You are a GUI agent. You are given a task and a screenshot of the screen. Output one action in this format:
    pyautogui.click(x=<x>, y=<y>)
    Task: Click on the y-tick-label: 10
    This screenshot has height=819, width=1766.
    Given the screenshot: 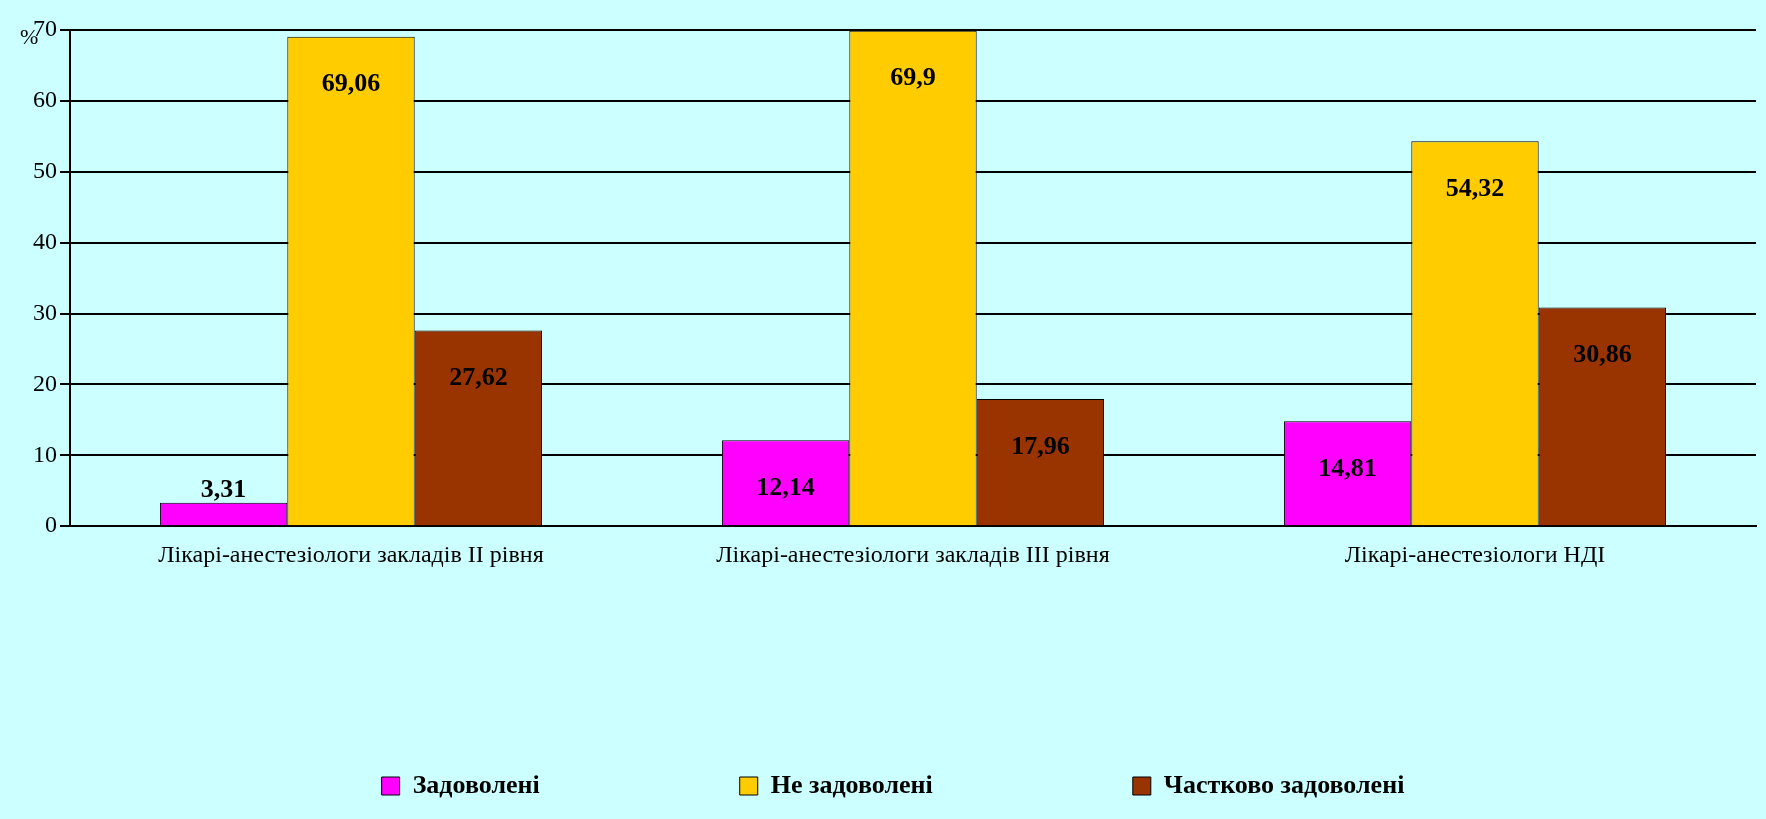 What is the action you would take?
    pyautogui.click(x=45, y=453)
    